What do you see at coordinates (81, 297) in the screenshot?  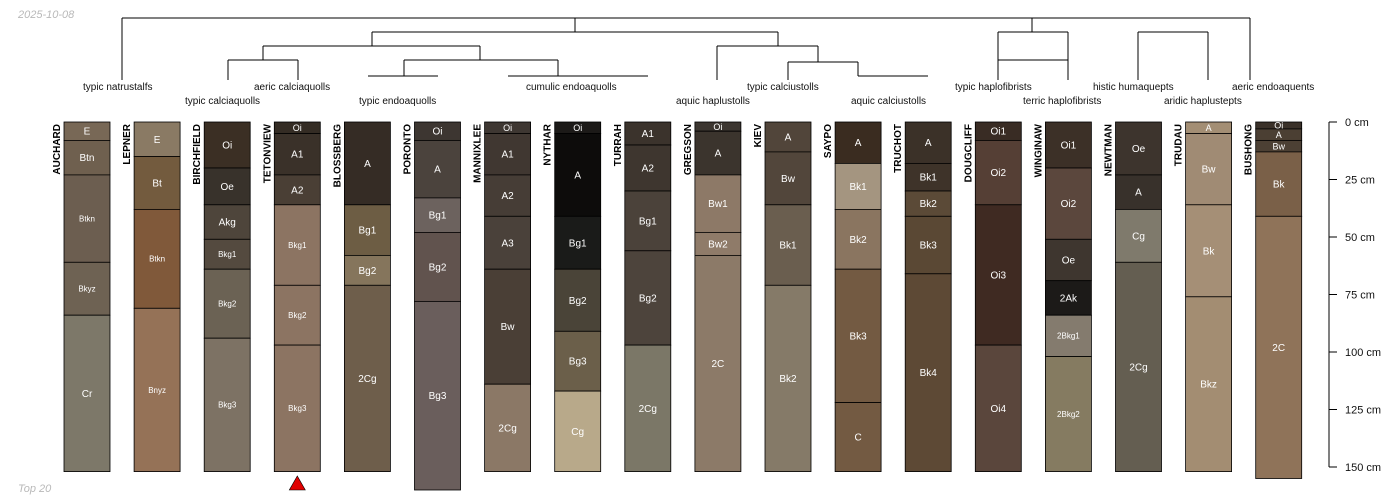 I see `profile-auchard: AUCHARD E Btn Btkn Bkyz Cr` at bounding box center [81, 297].